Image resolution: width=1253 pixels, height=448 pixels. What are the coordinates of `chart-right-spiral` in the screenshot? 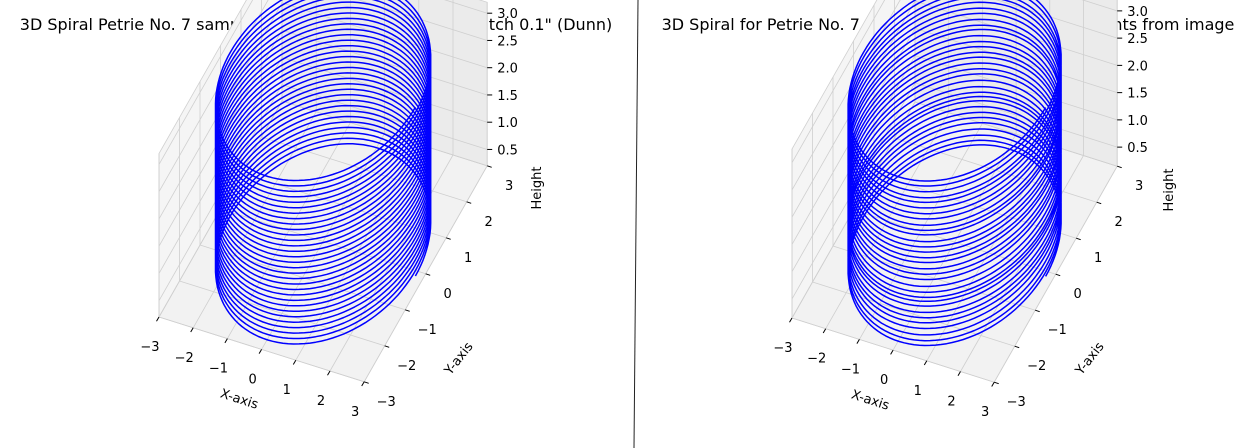 It's located at (954, 173).